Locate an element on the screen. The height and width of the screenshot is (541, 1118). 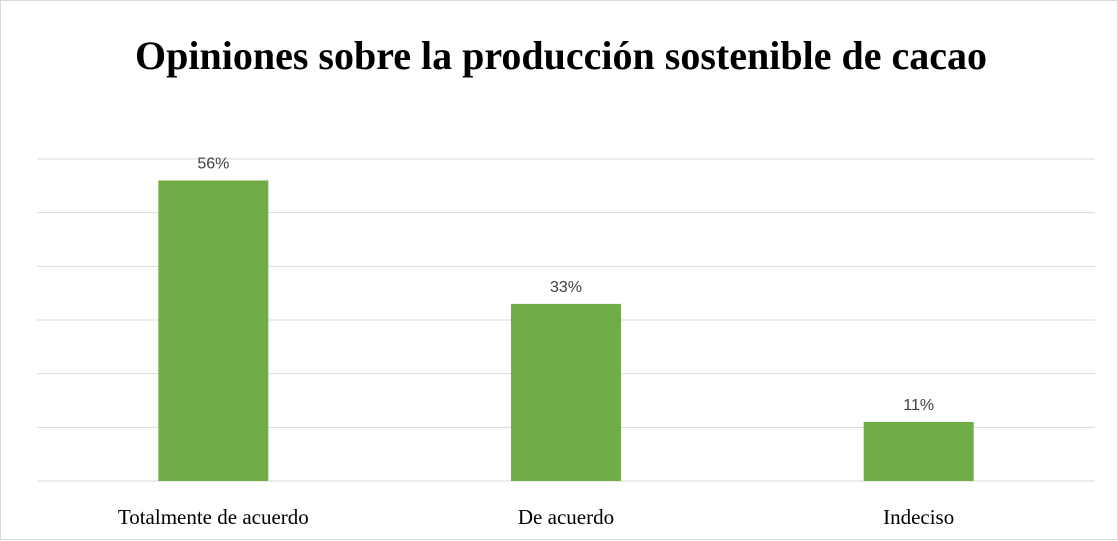
category-label: De acuerdo is located at coordinates (566, 517).